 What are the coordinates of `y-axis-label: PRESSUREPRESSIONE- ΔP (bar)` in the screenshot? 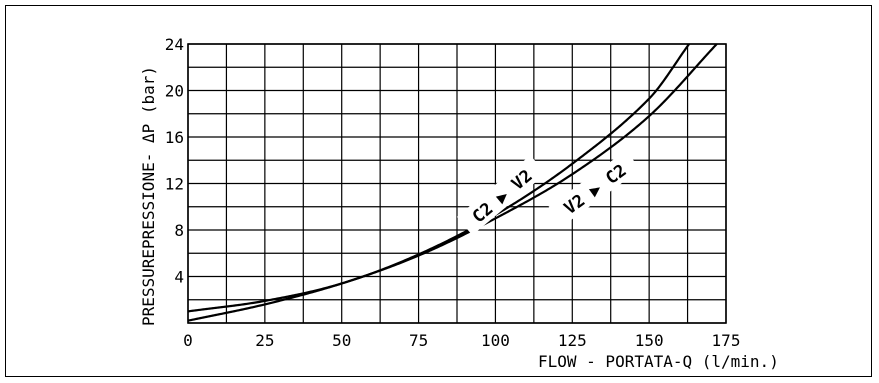 It's located at (148, 196).